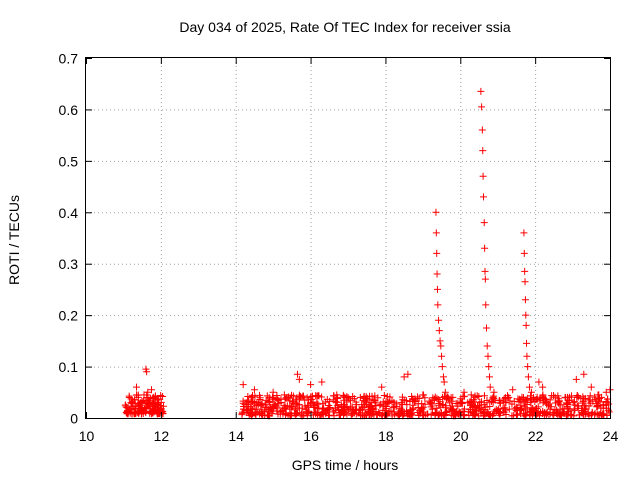 This screenshot has width=640, height=480. What do you see at coordinates (69, 59) in the screenshot?
I see `y-tick-label: 0.7` at bounding box center [69, 59].